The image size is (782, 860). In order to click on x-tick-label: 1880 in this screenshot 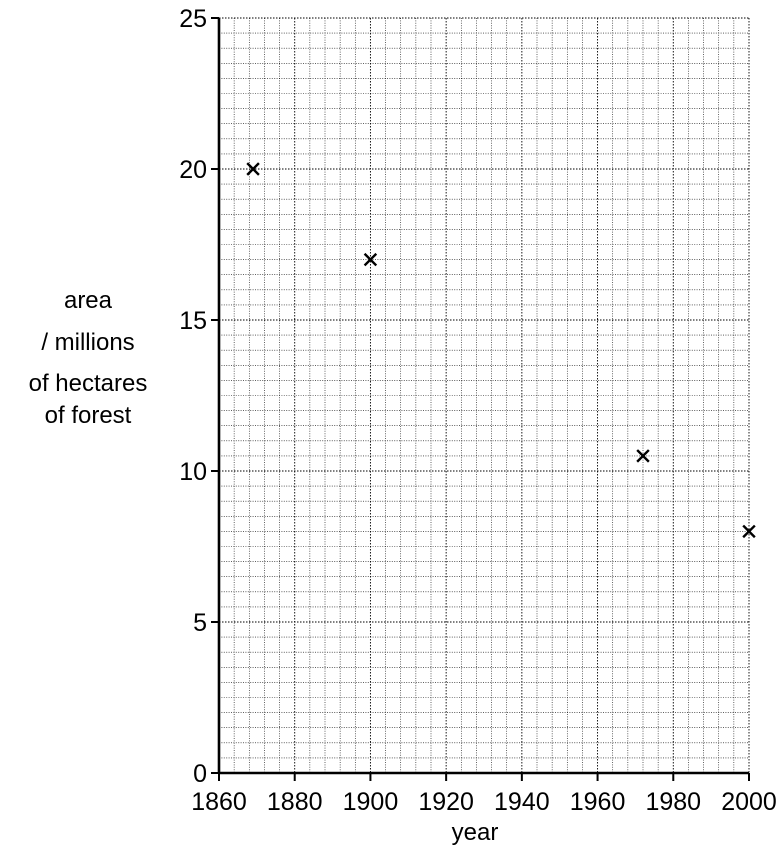, I will do `click(295, 802)`.